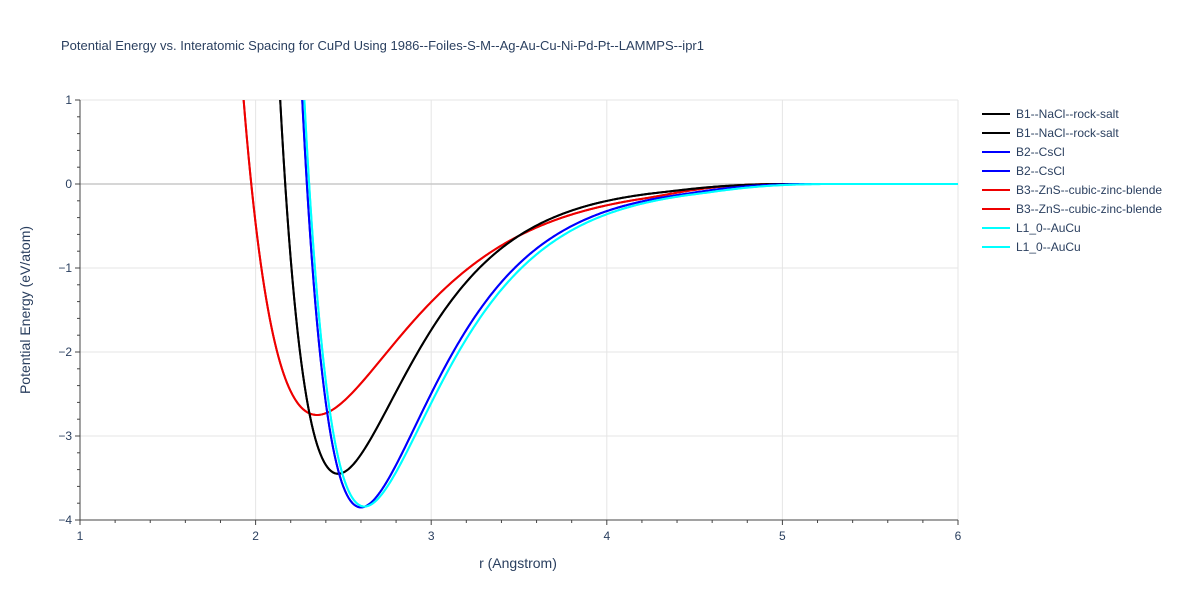 The width and height of the screenshot is (1200, 600). I want to click on y-tick-label: 1, so click(68, 100).